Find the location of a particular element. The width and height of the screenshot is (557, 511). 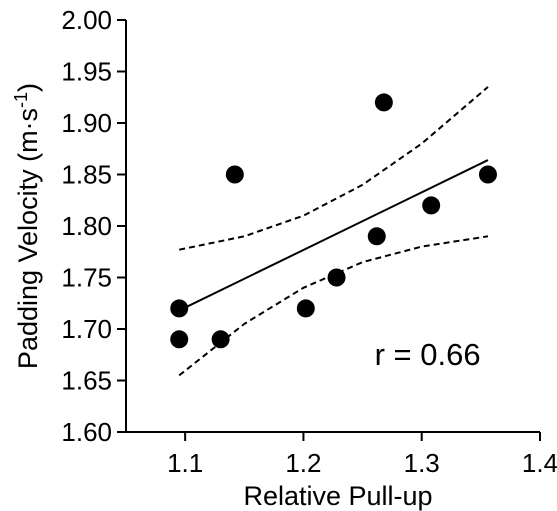

y-tick-label: 1.60 is located at coordinates (86, 432).